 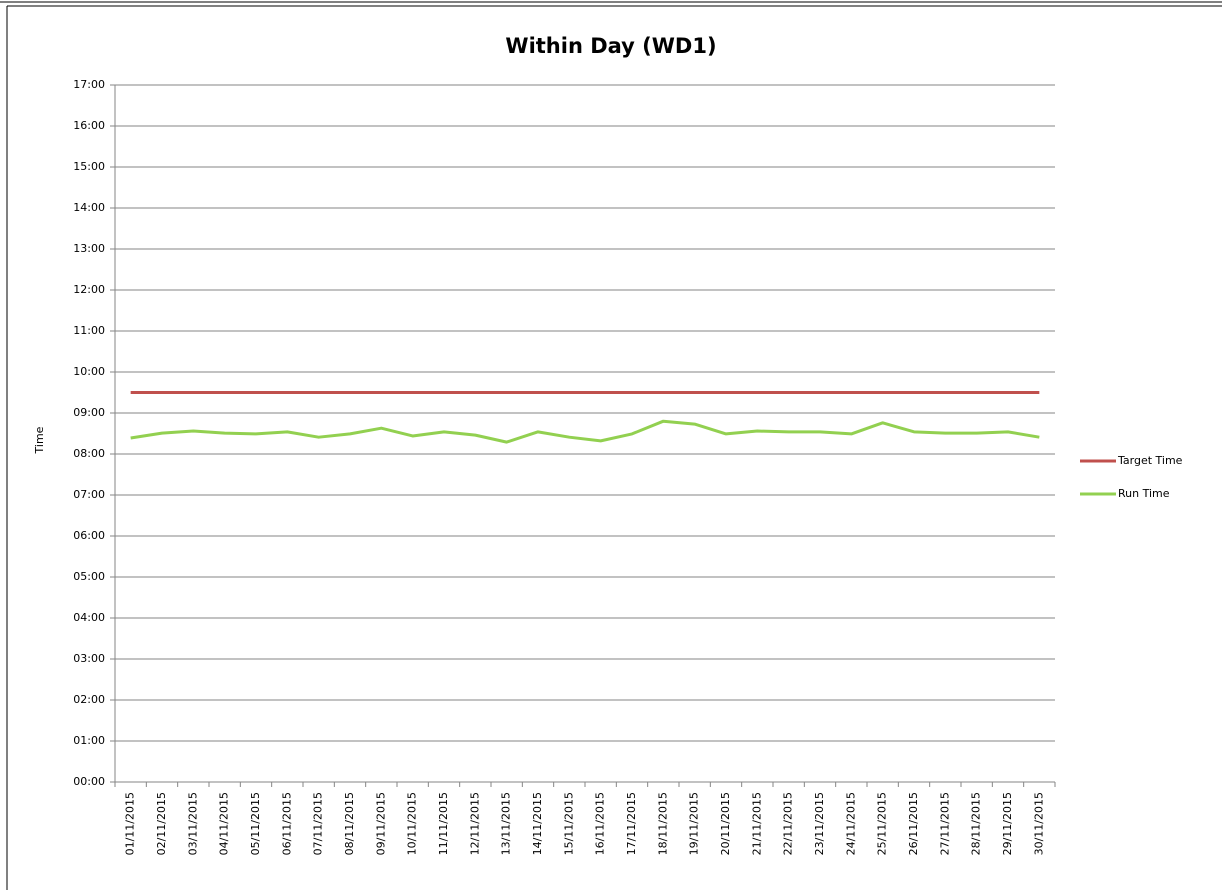 What do you see at coordinates (756, 823) in the screenshot?
I see `x-tick-label: 21/11/2015` at bounding box center [756, 823].